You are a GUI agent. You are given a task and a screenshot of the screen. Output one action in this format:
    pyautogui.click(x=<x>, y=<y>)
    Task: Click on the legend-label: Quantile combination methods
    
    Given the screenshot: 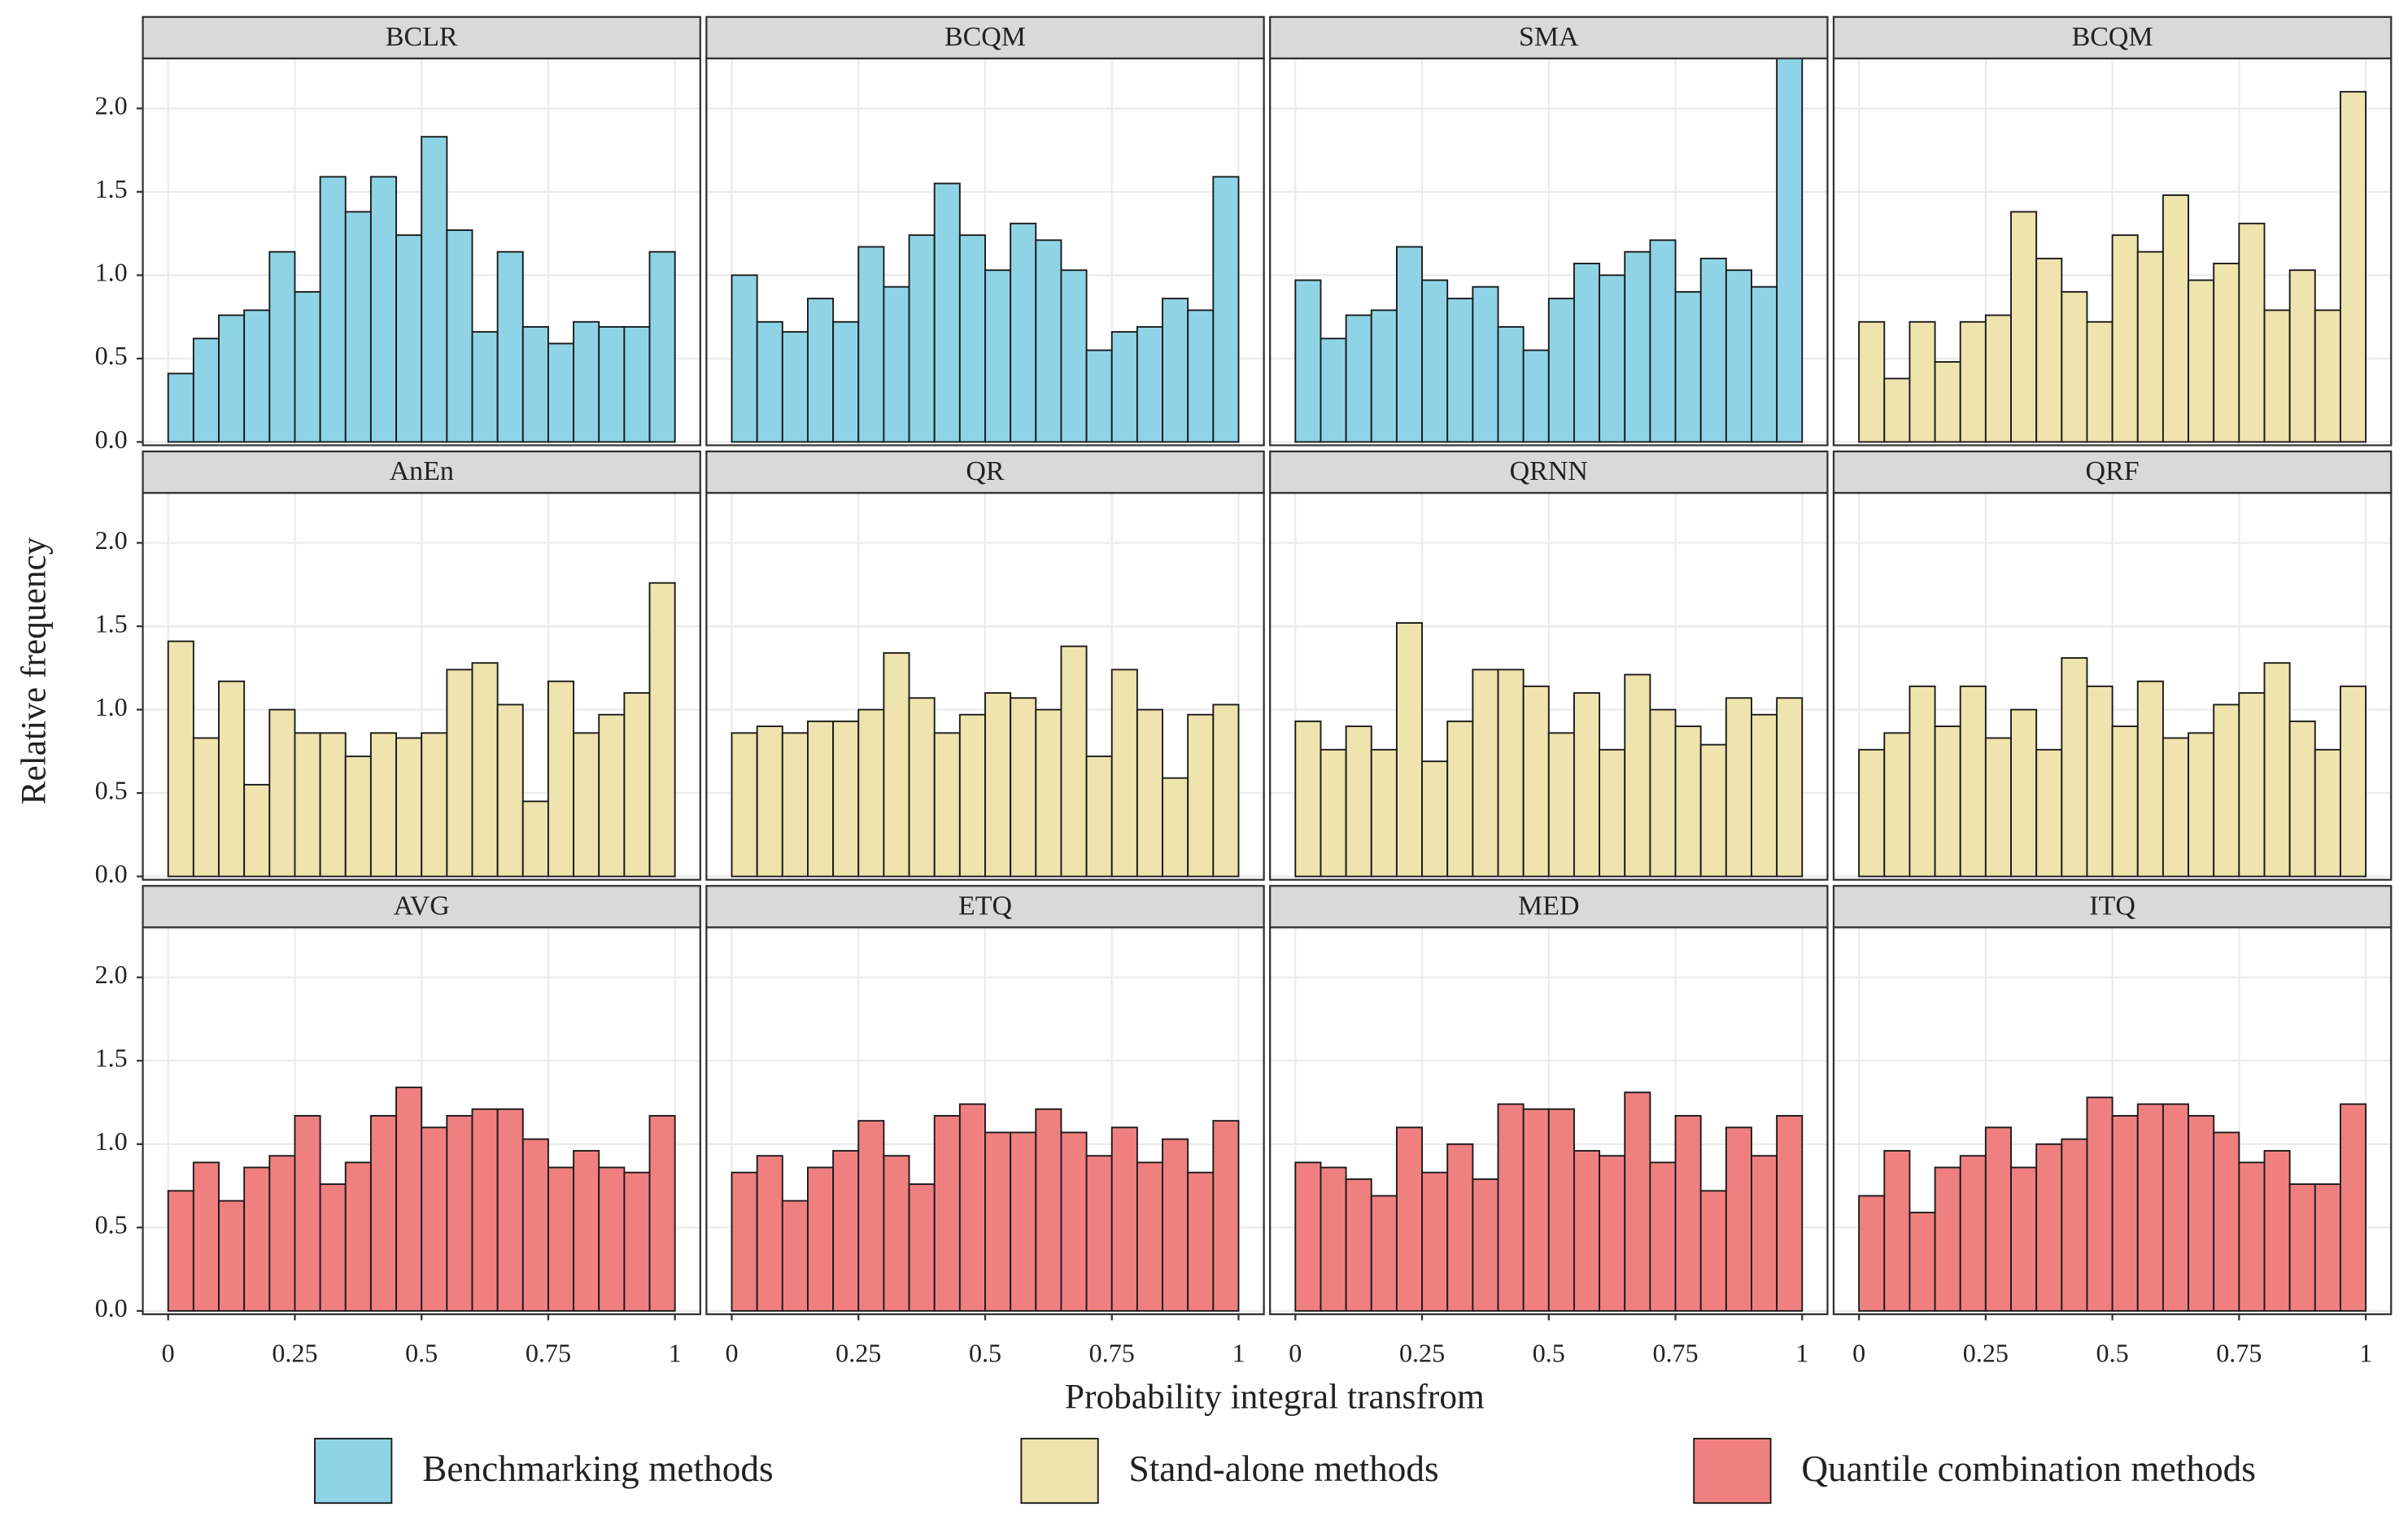 What is the action you would take?
    pyautogui.click(x=2029, y=1468)
    